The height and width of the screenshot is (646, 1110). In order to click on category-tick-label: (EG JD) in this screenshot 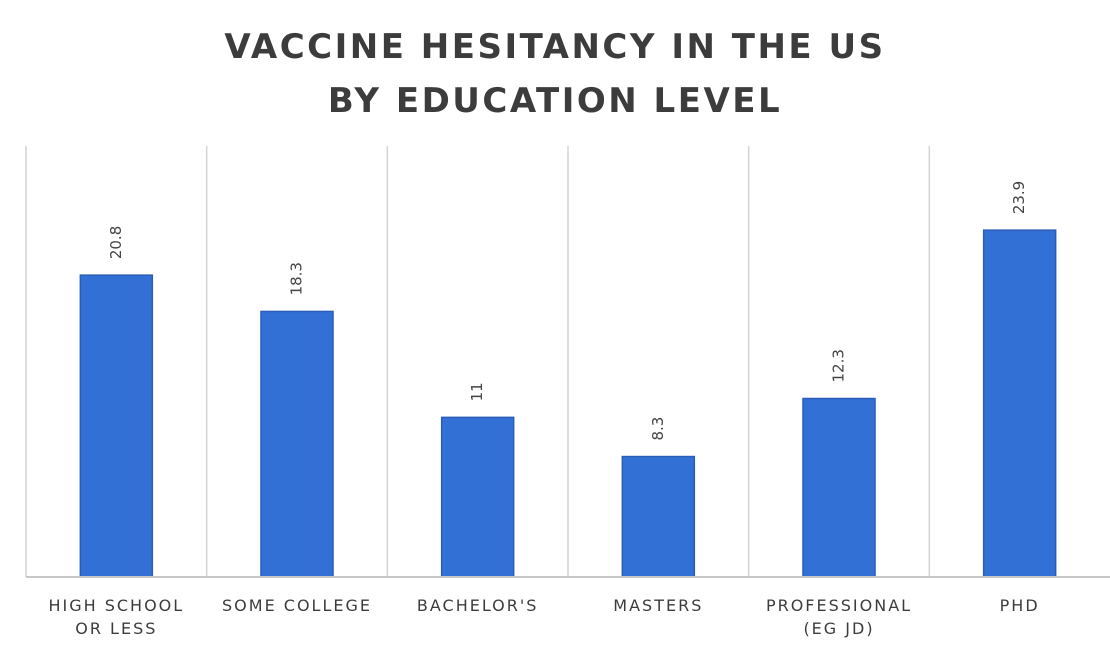, I will do `click(838, 628)`.